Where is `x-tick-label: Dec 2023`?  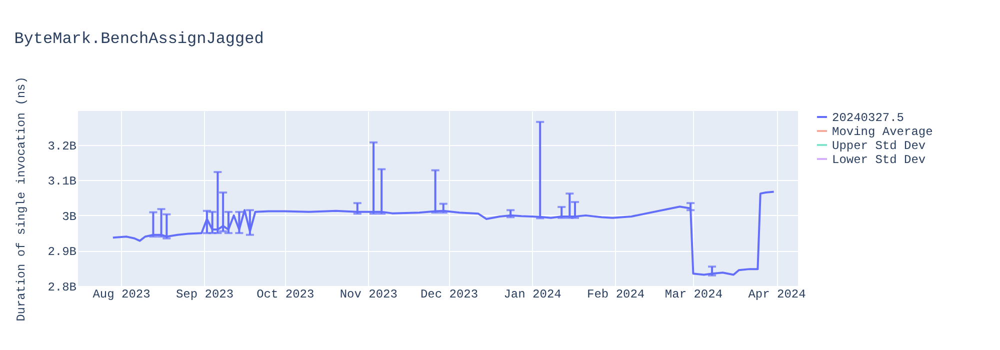
x-tick-label: Dec 2023 is located at coordinates (449, 295).